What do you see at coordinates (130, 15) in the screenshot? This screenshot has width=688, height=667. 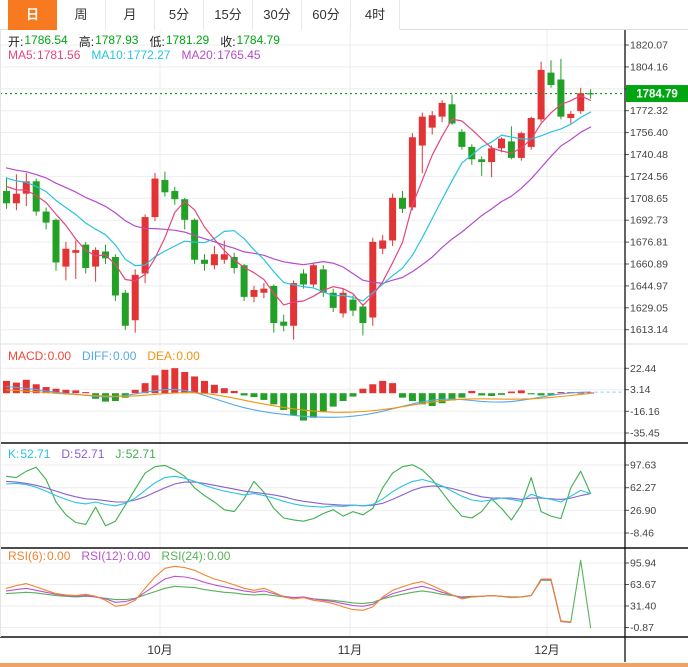 I see `period-tab-3: 月` at bounding box center [130, 15].